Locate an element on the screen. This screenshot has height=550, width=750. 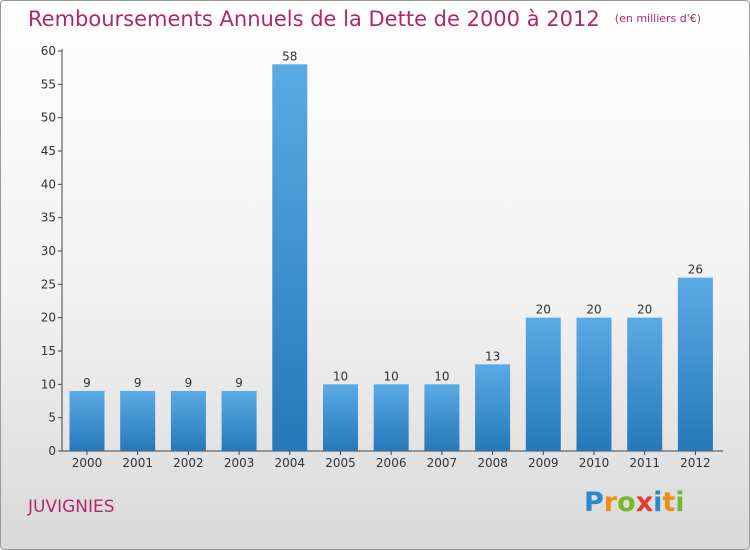
y-tick-label: 15 is located at coordinates (48, 351).